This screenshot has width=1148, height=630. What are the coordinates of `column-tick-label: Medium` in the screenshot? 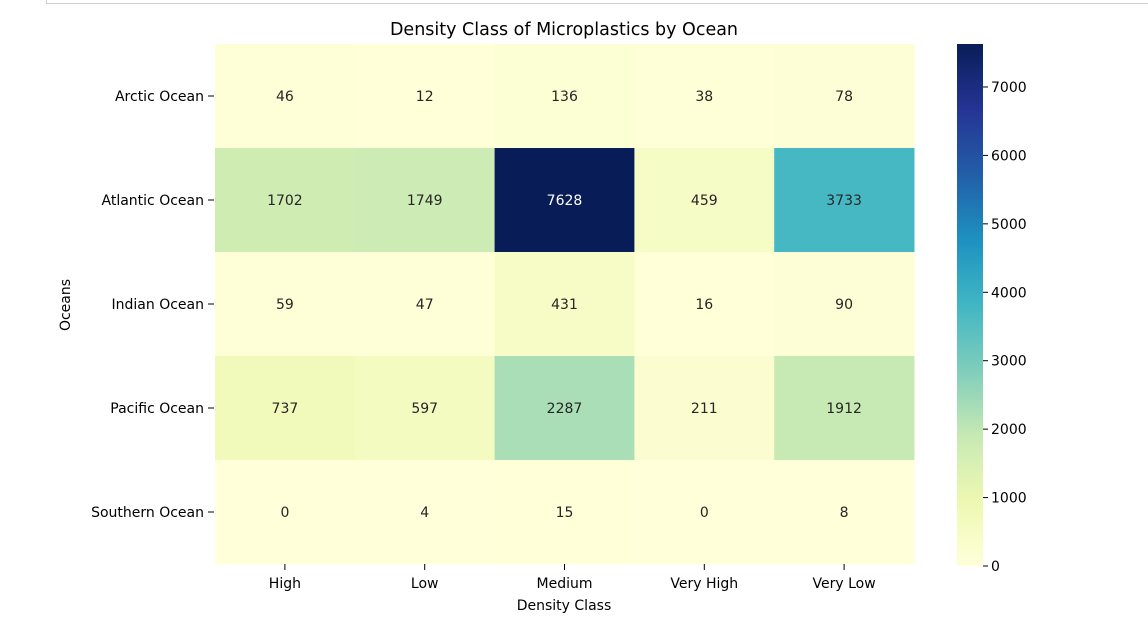 It's located at (565, 584).